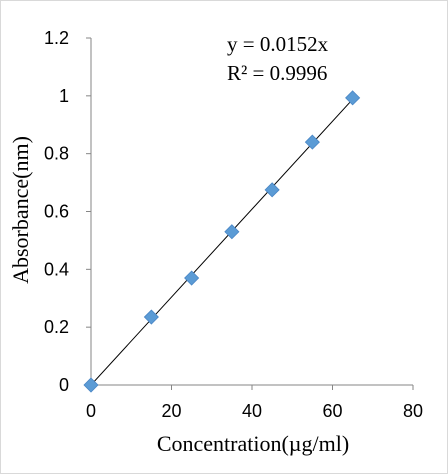 The image size is (448, 474). I want to click on trendline-equation: y = 0.0152x, so click(278, 44).